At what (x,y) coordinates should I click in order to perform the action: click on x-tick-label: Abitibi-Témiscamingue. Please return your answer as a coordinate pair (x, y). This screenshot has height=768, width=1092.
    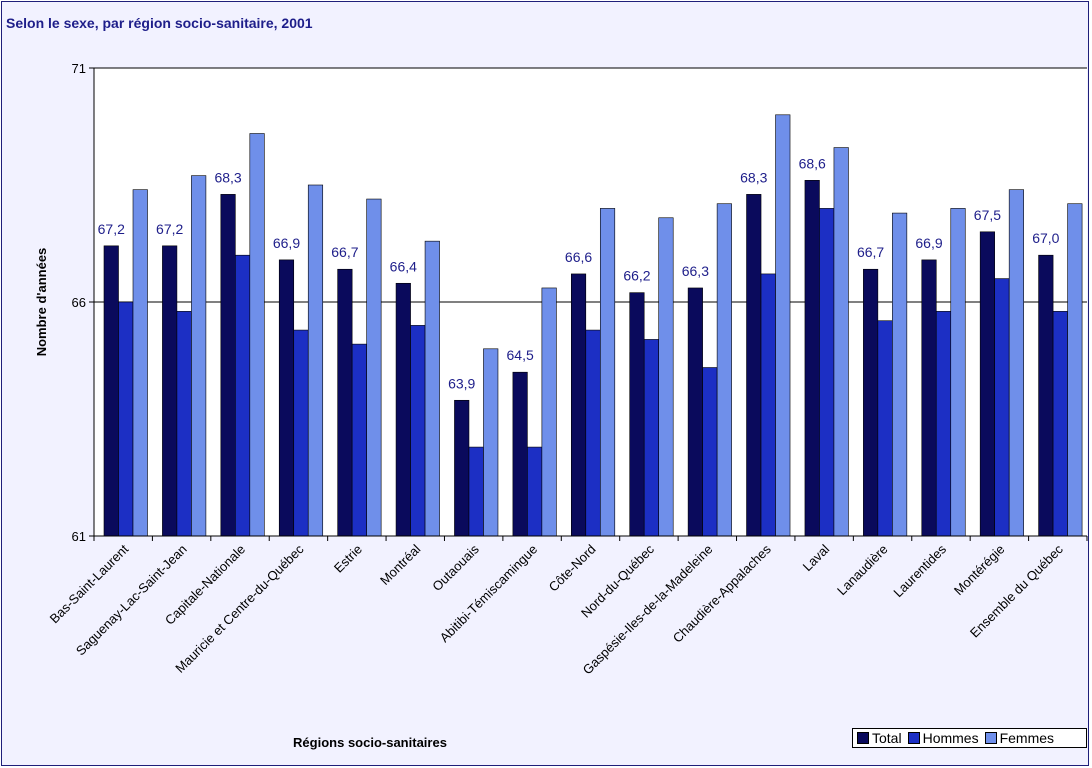
    Looking at the image, I should click on (489, 594).